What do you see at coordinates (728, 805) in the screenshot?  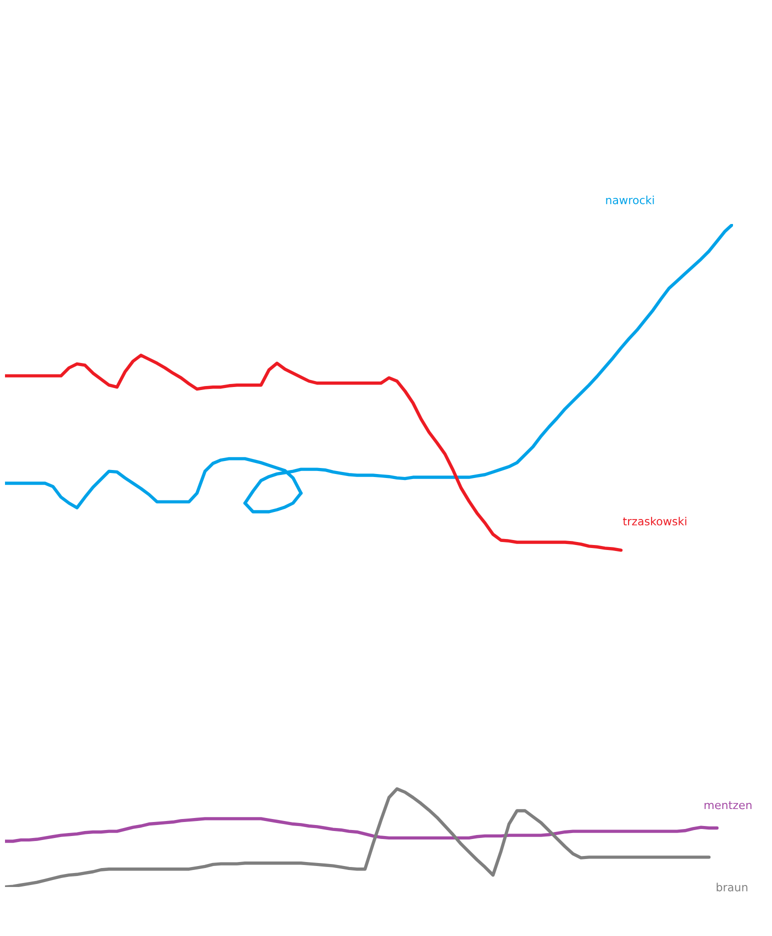 I see `series-label: mentzen` at bounding box center [728, 805].